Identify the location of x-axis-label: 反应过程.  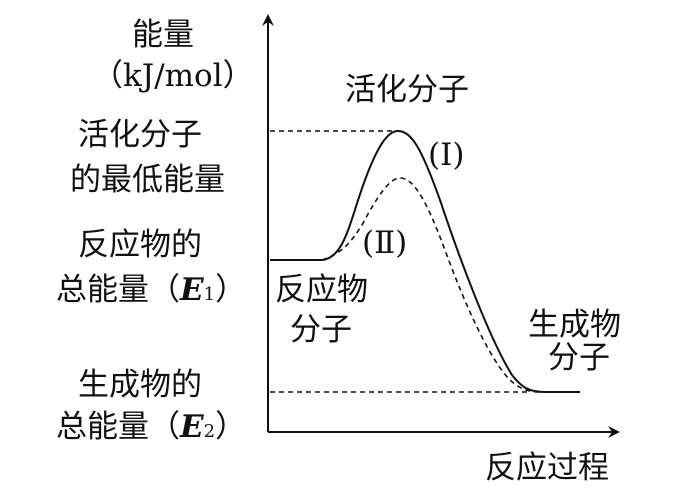
(547, 468).